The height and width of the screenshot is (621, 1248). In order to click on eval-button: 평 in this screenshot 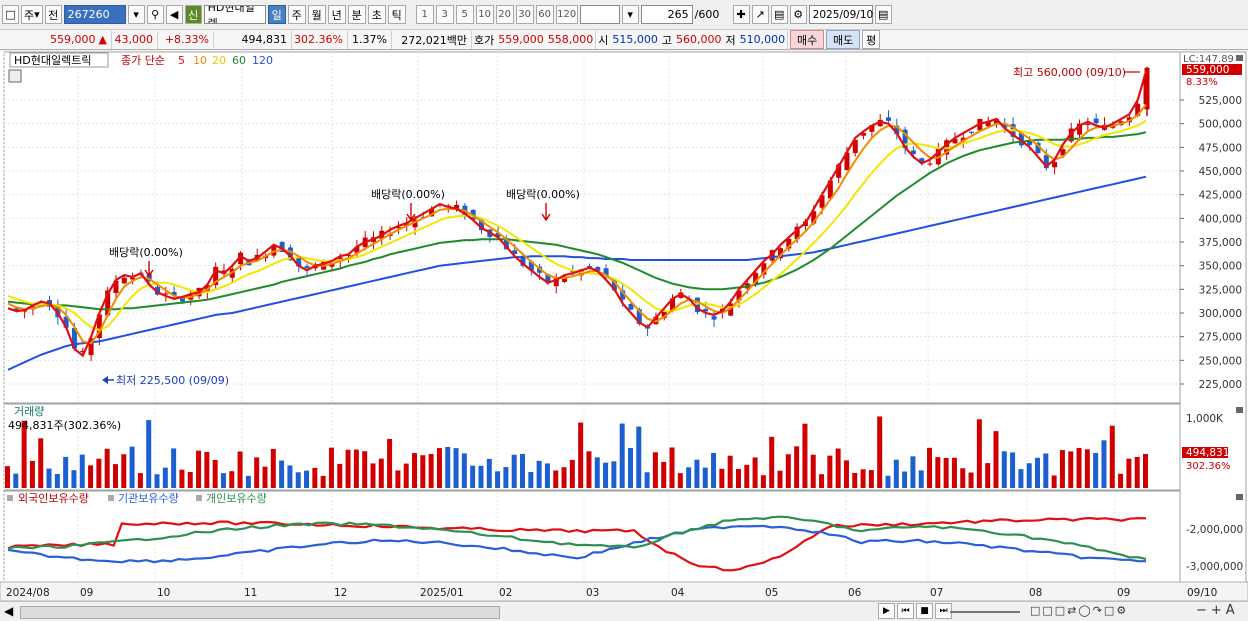, I will do `click(871, 39)`.